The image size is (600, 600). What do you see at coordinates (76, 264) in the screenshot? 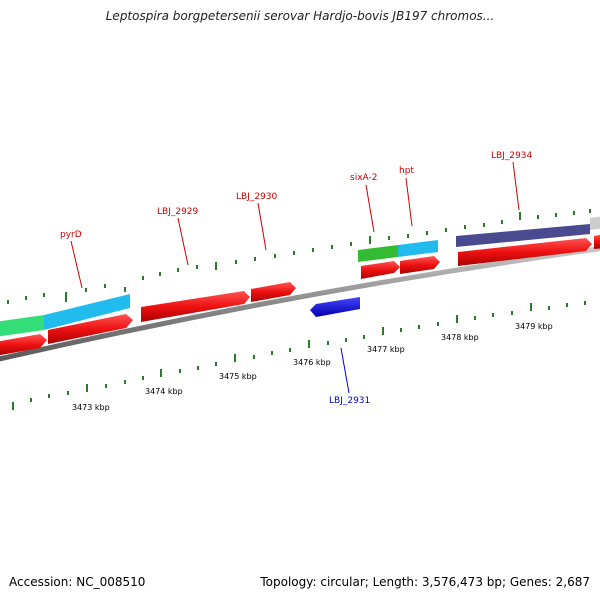
I see `leader-pyrD` at bounding box center [76, 264].